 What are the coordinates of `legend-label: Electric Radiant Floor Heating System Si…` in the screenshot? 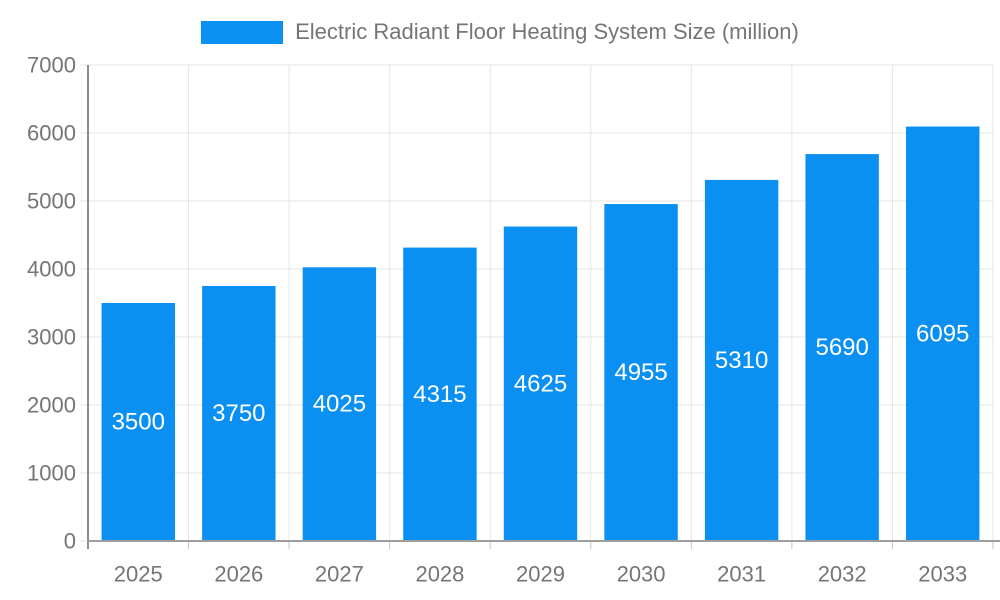 It's located at (547, 31).